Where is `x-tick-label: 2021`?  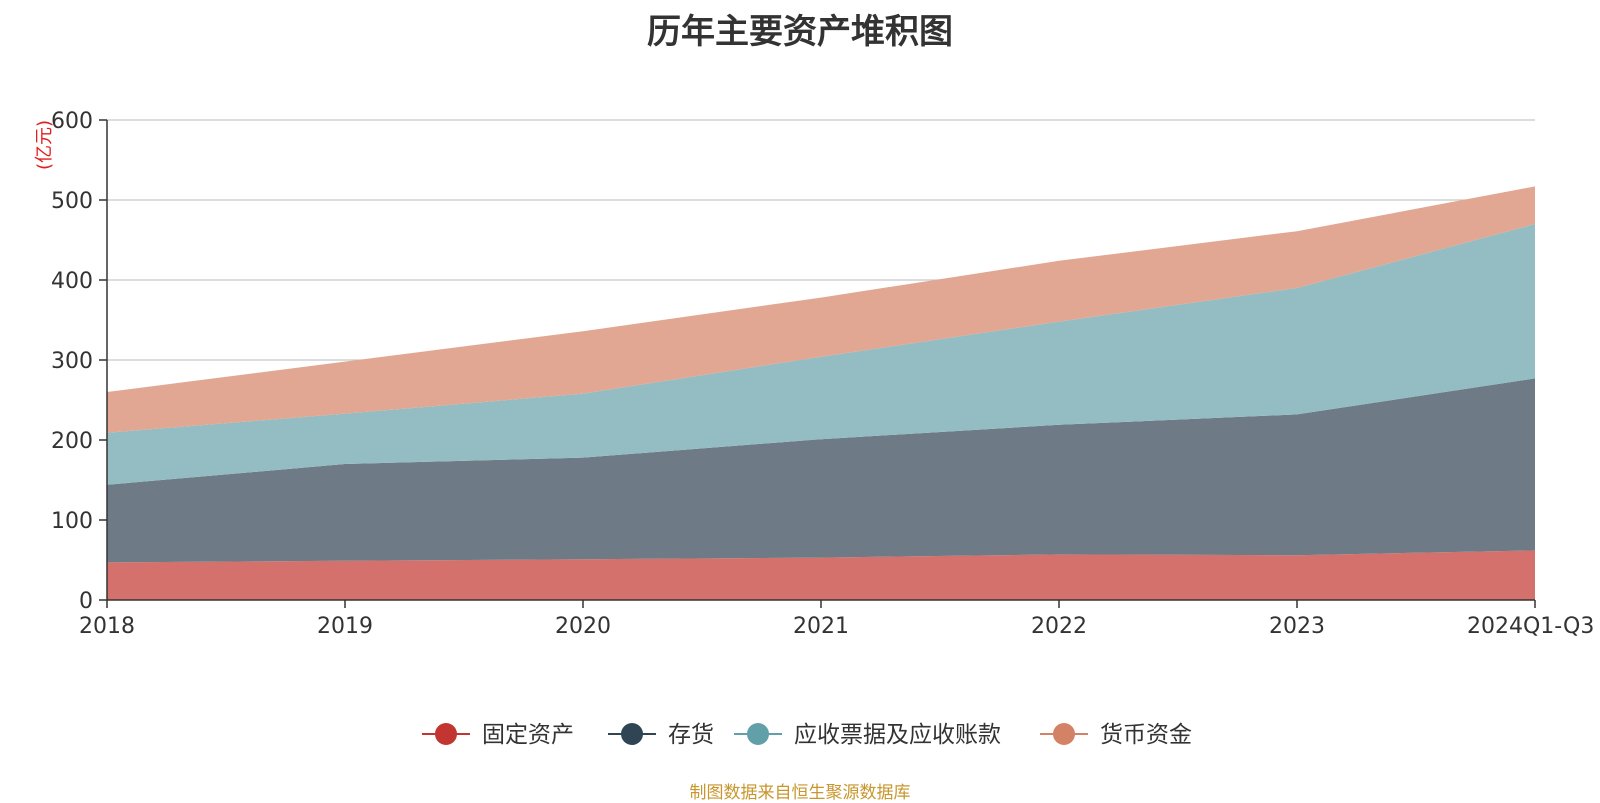
x-tick-label: 2021 is located at coordinates (821, 626).